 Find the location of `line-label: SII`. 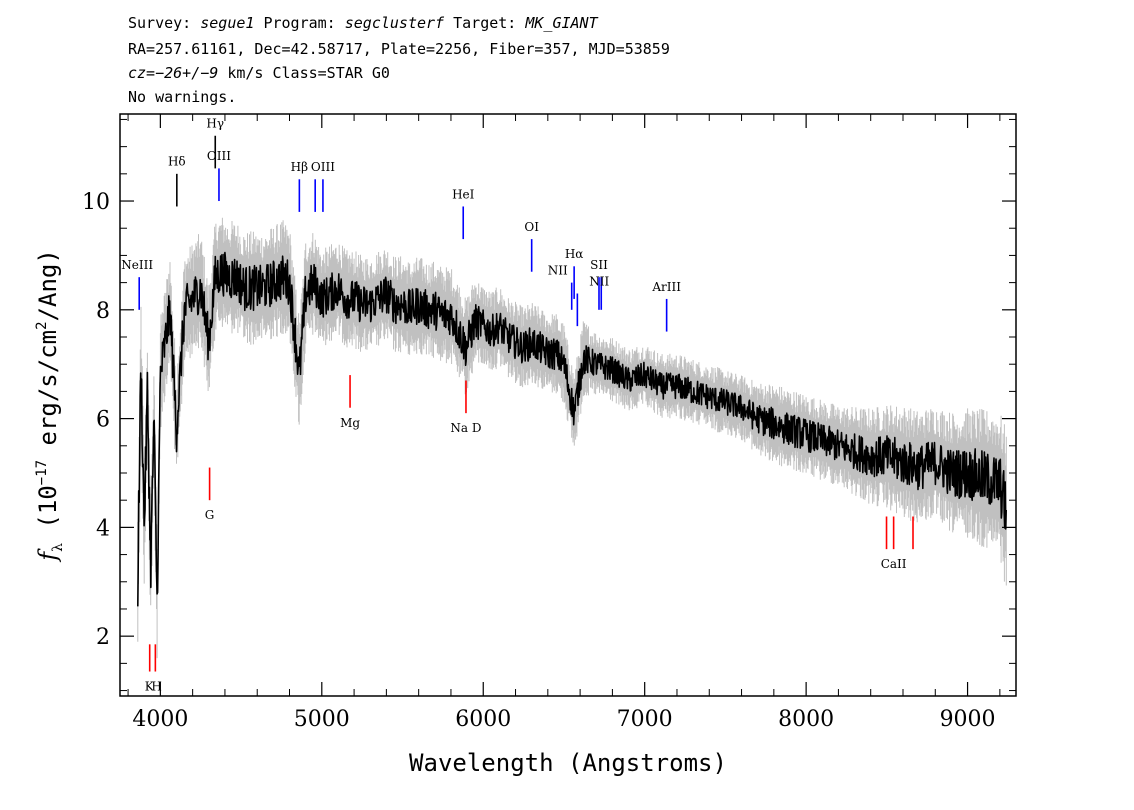

line-label: SII is located at coordinates (599, 265).